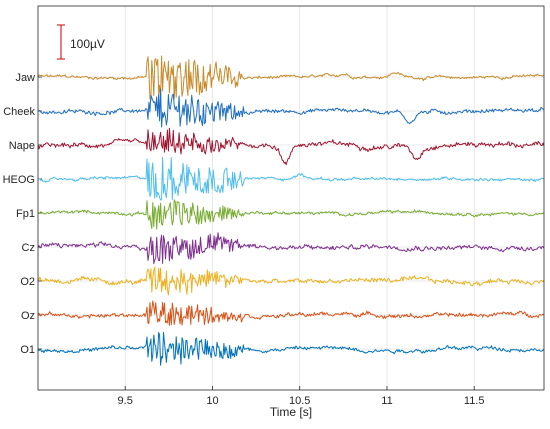 The width and height of the screenshot is (550, 429). What do you see at coordinates (25, 214) in the screenshot?
I see `channel-label: Fp1` at bounding box center [25, 214].